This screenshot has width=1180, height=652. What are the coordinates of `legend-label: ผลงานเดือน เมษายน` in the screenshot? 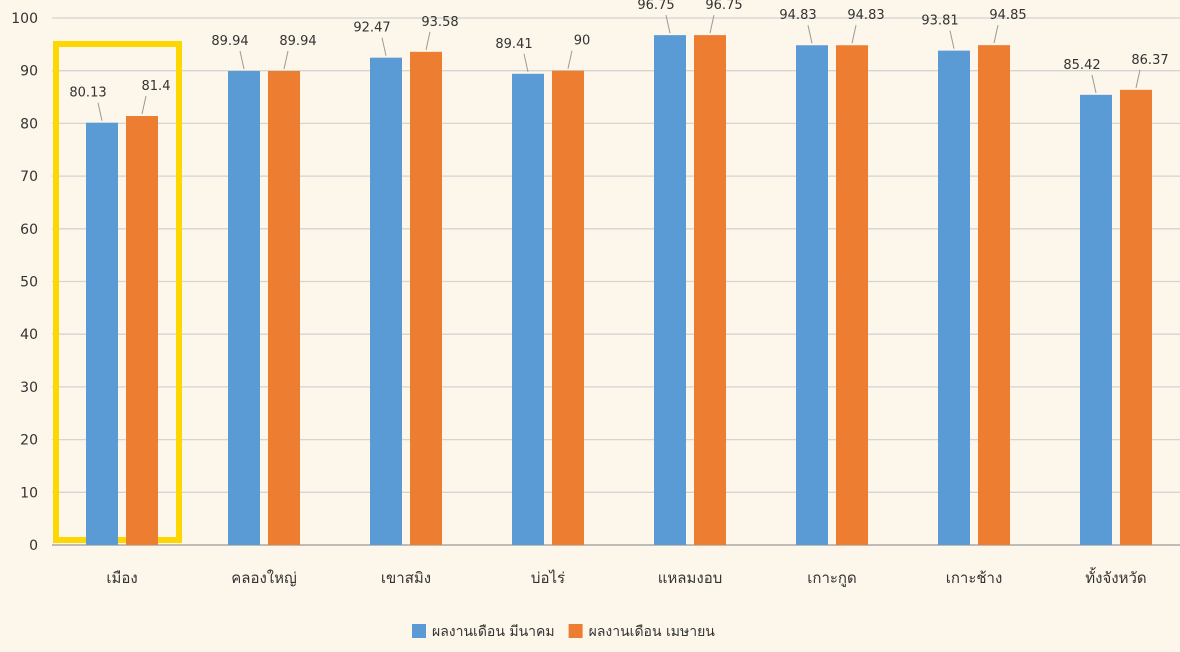 It's located at (652, 632).